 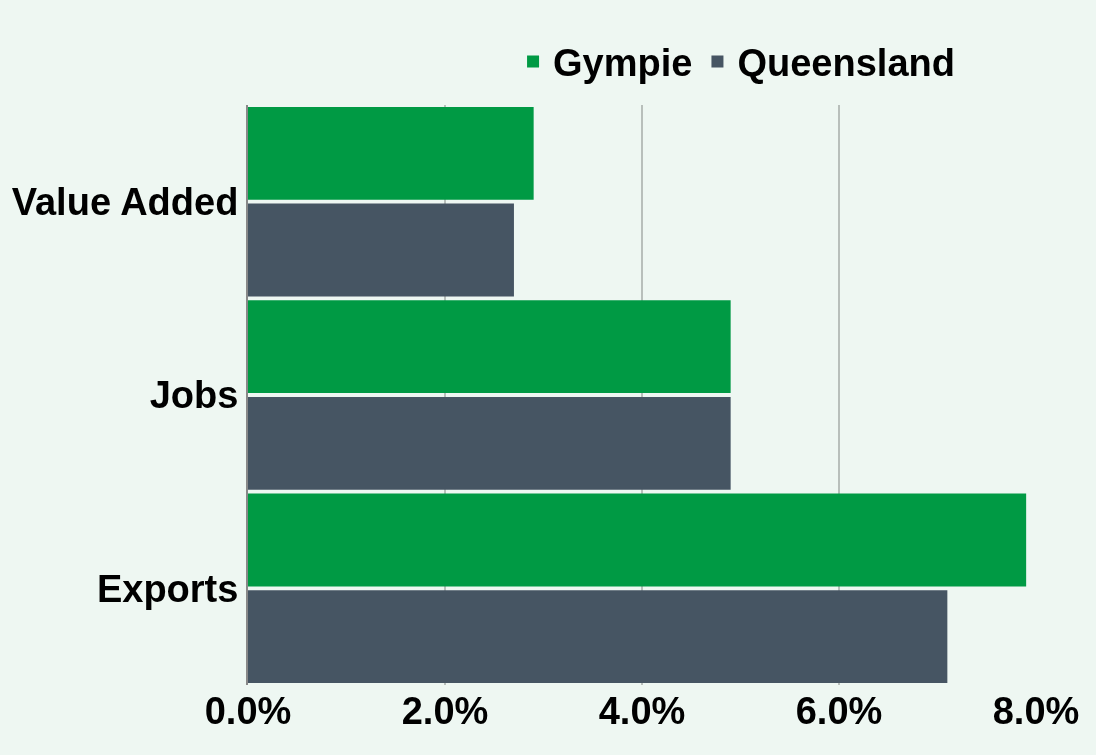 What do you see at coordinates (248, 711) in the screenshot?
I see `x-tick-label: 0.0%` at bounding box center [248, 711].